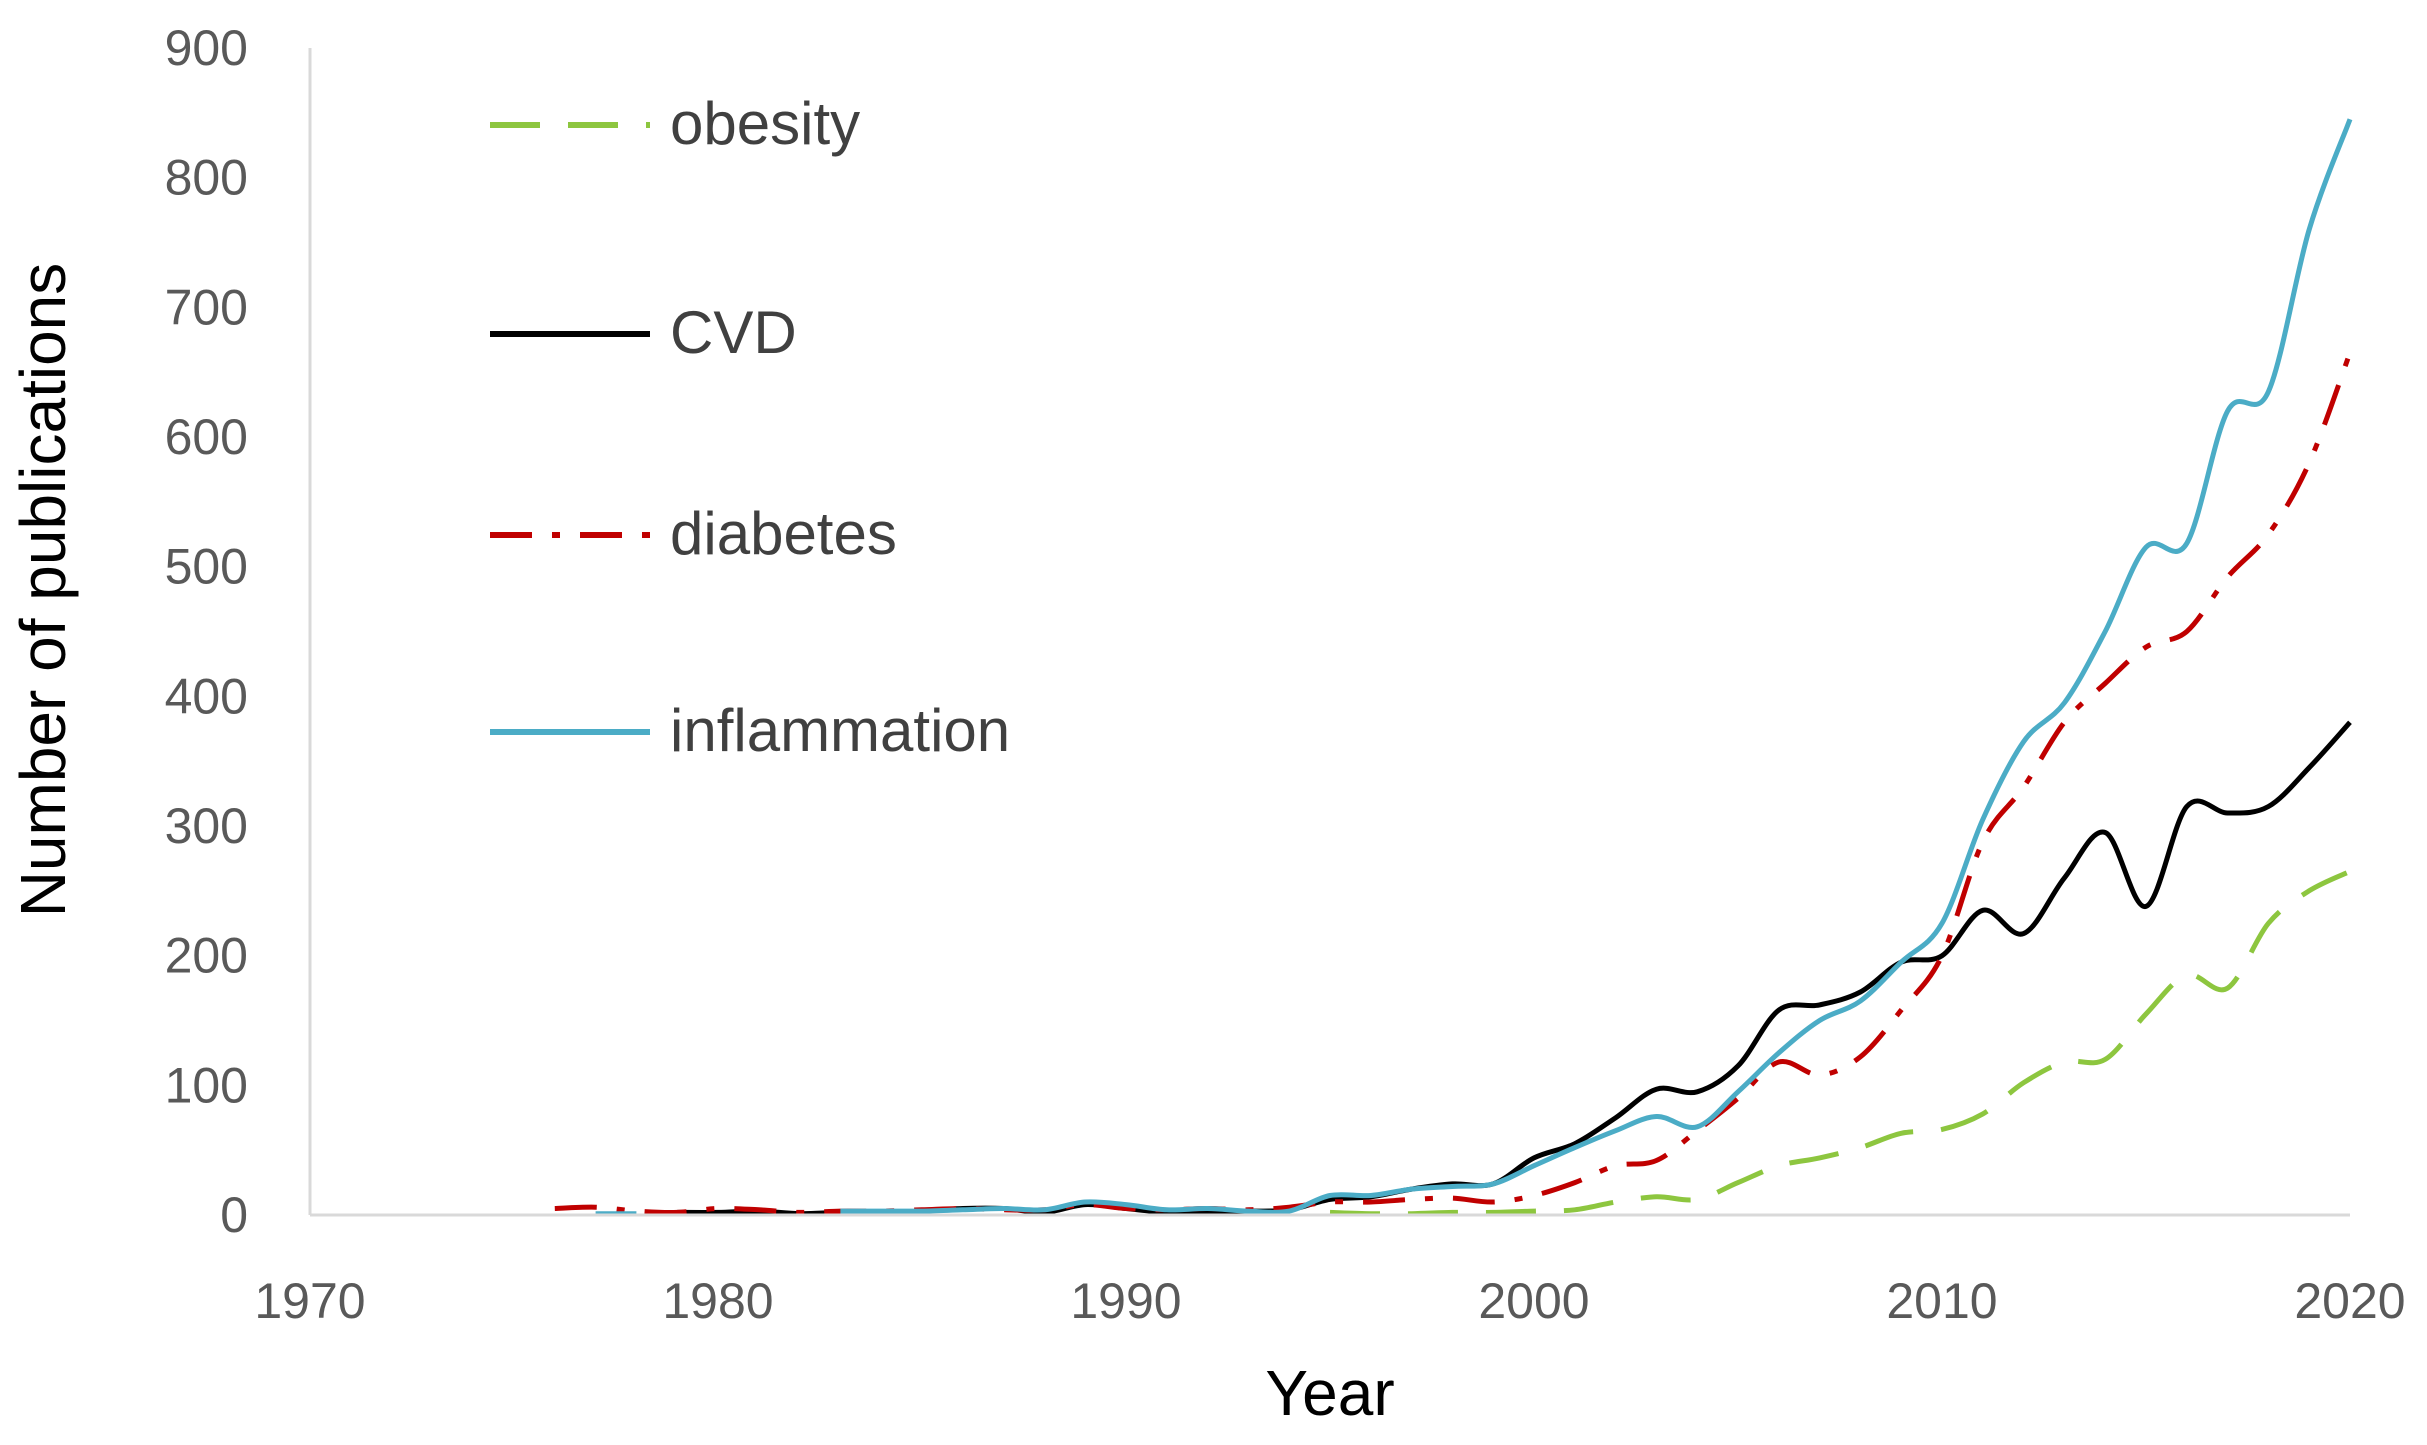 This screenshot has width=2427, height=1445. Describe the element at coordinates (840, 730) in the screenshot. I see `legend-label-inflammation: inflammation` at that location.